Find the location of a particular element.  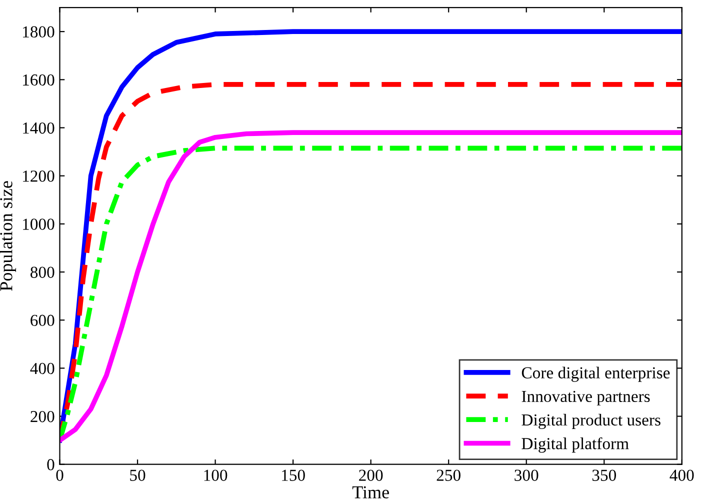

y-tick-label: 0 is located at coordinates (50, 464).